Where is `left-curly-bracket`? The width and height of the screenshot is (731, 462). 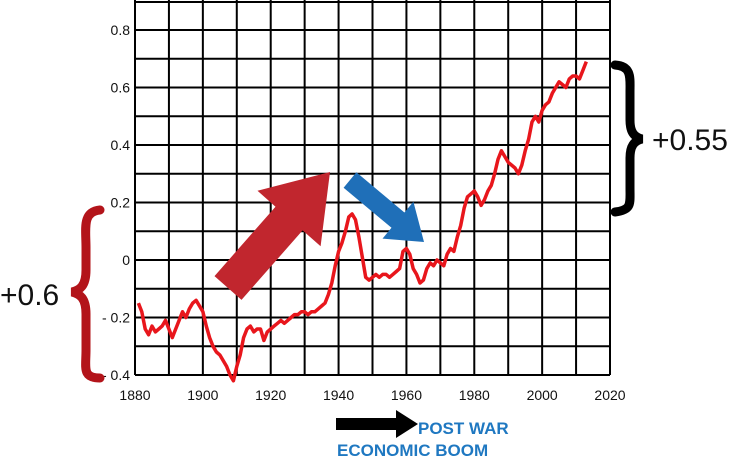 left-curly-bracket is located at coordinates (87, 294).